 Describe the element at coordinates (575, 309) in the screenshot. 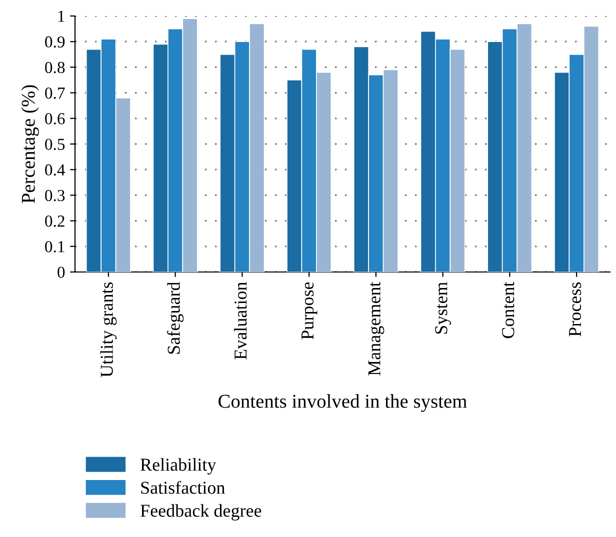

I see `x-tick-label: Process` at that location.